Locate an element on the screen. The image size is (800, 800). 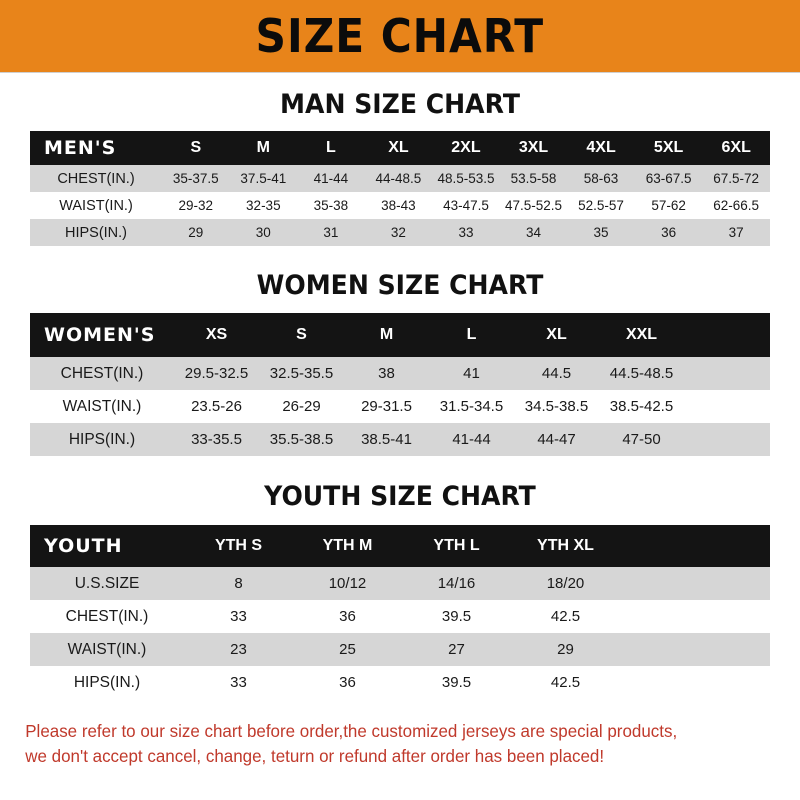
men-cell: 63-67.5 is located at coordinates (668, 178).